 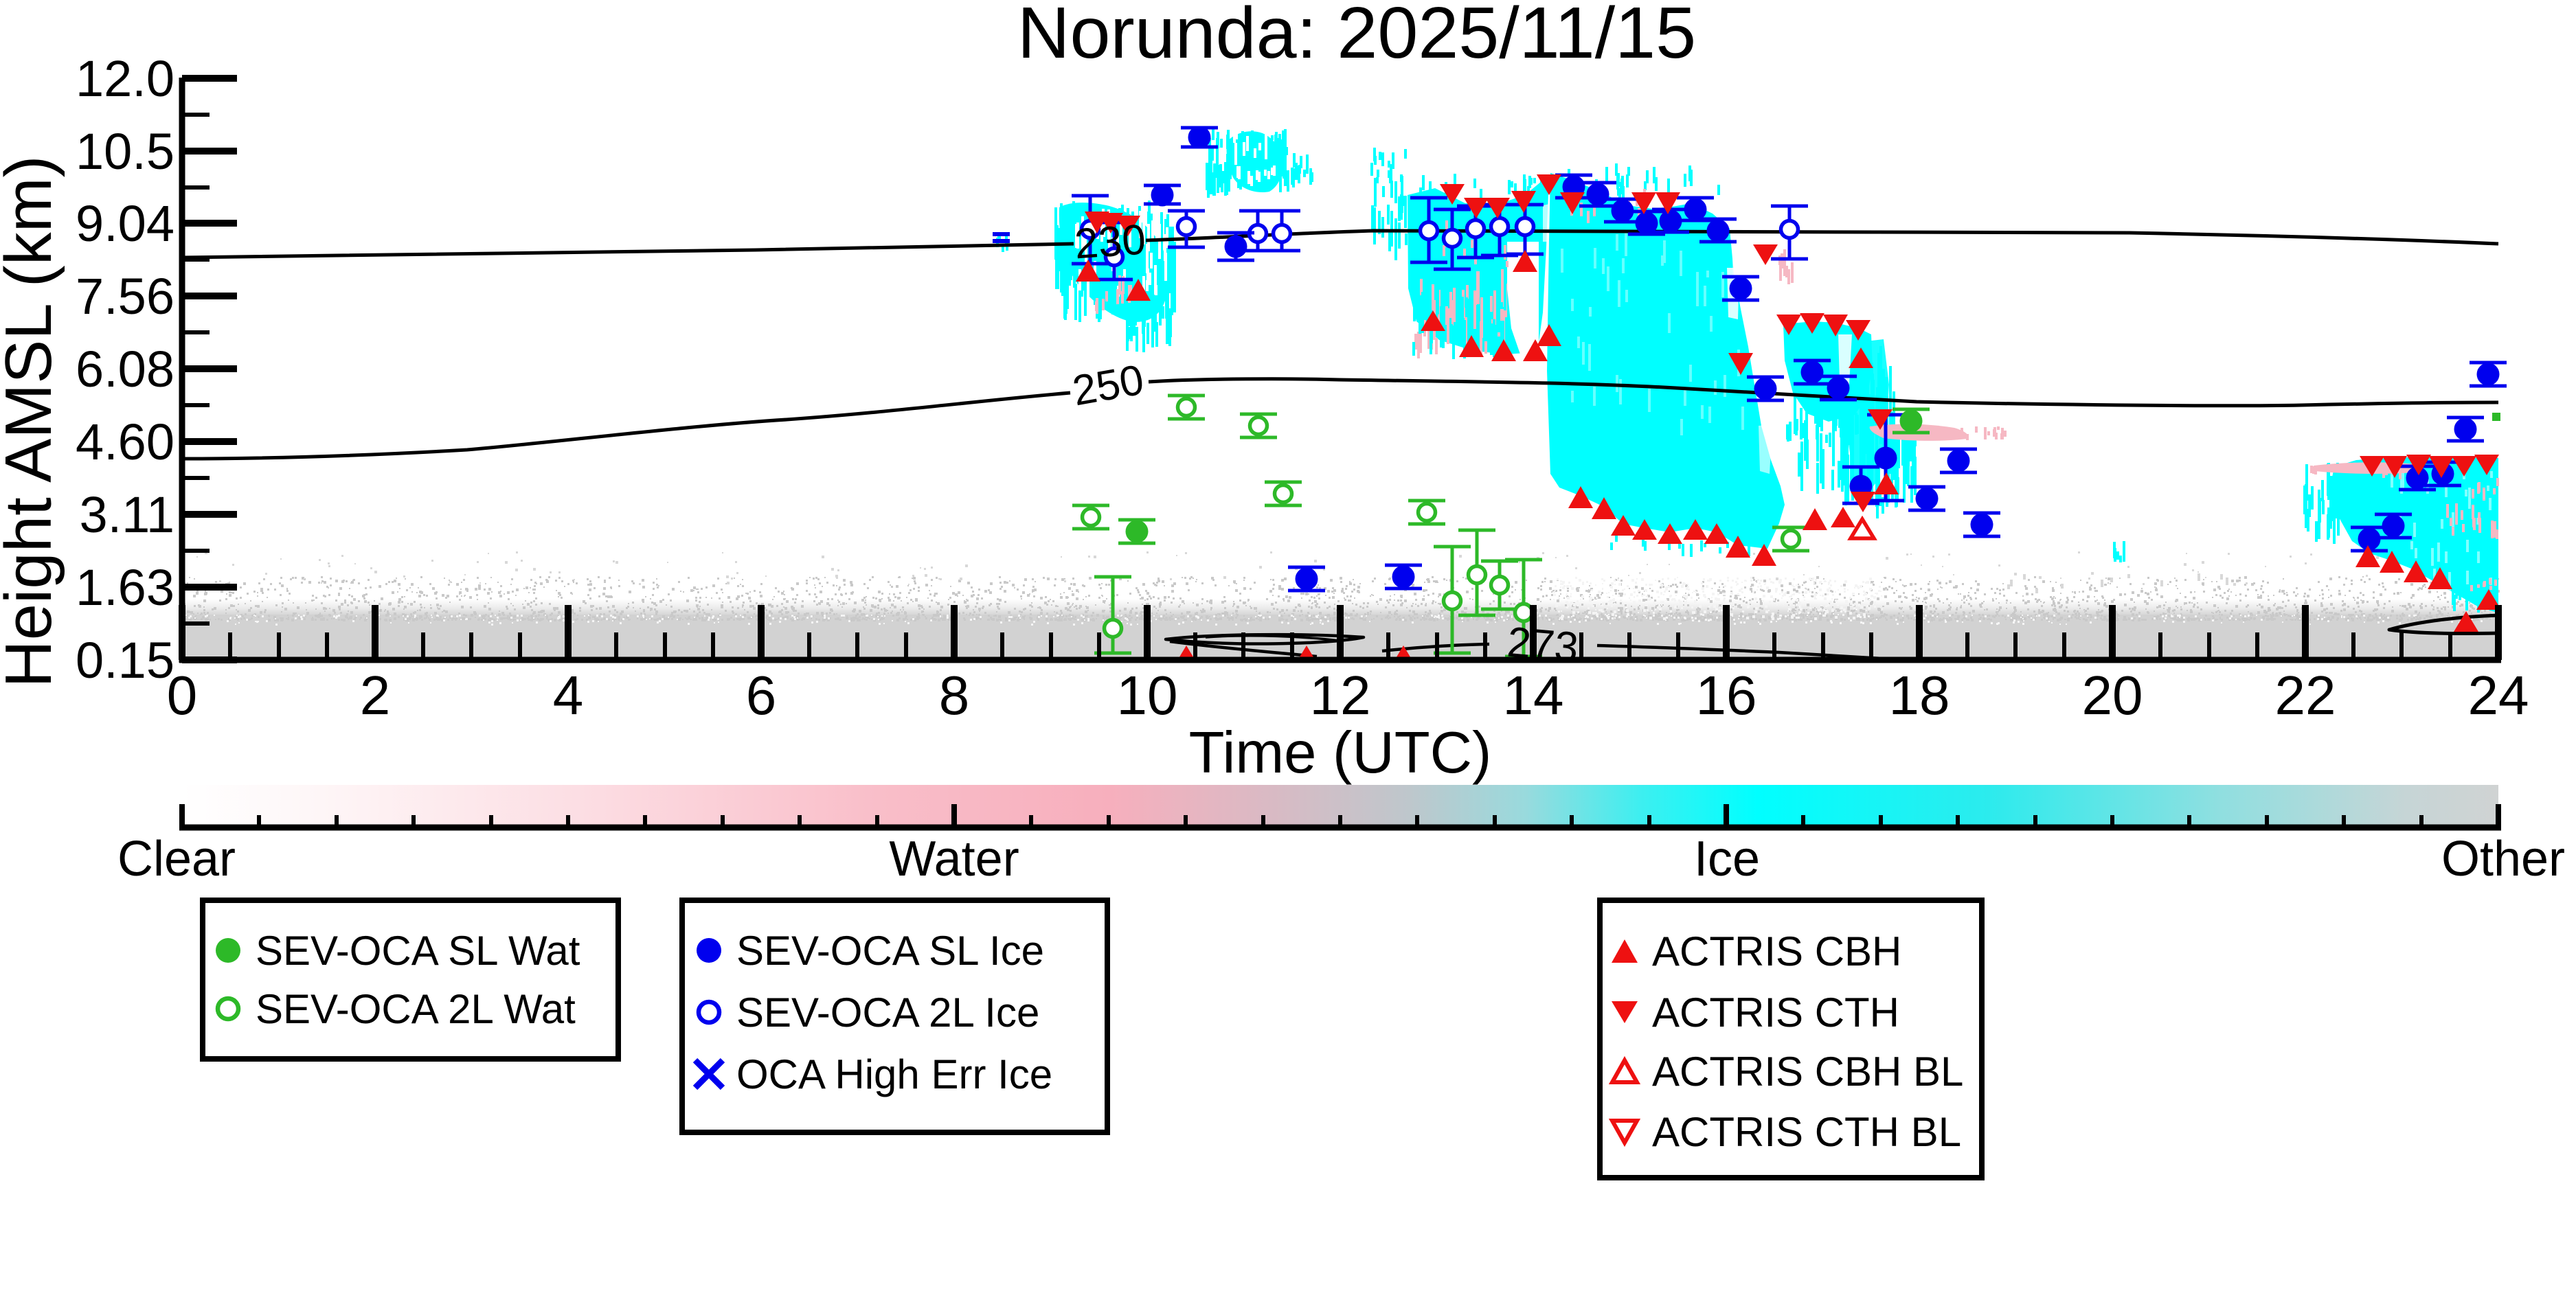 I want to click on svg-text: 4, so click(x=568, y=696).